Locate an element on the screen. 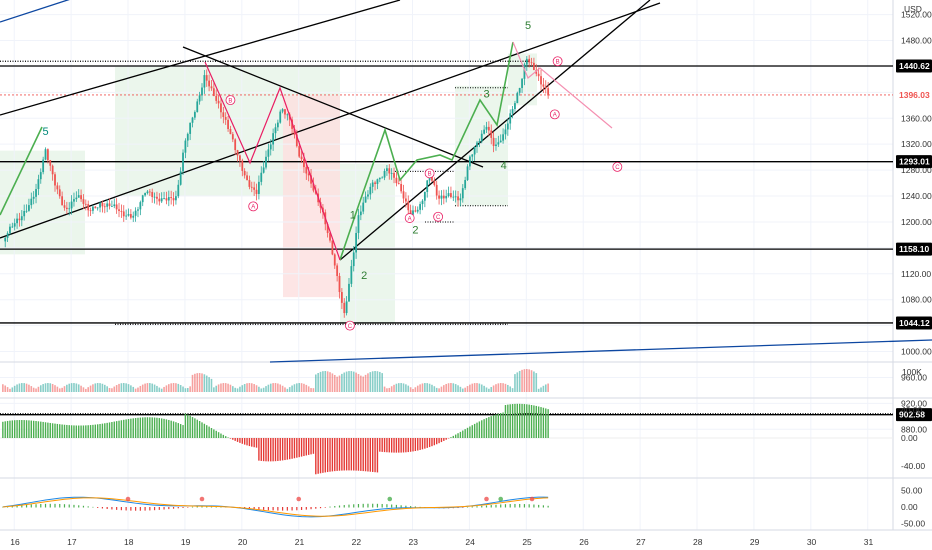 The width and height of the screenshot is (932, 550). x-tick-label: 18 is located at coordinates (129, 542).